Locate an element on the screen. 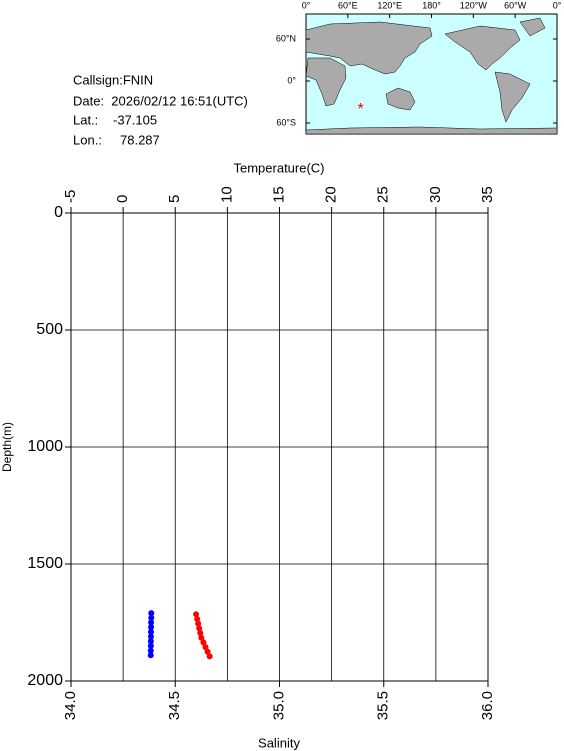 Image resolution: width=564 pixels, height=751 pixels. map-lat-label: 60°N is located at coordinates (286, 38).